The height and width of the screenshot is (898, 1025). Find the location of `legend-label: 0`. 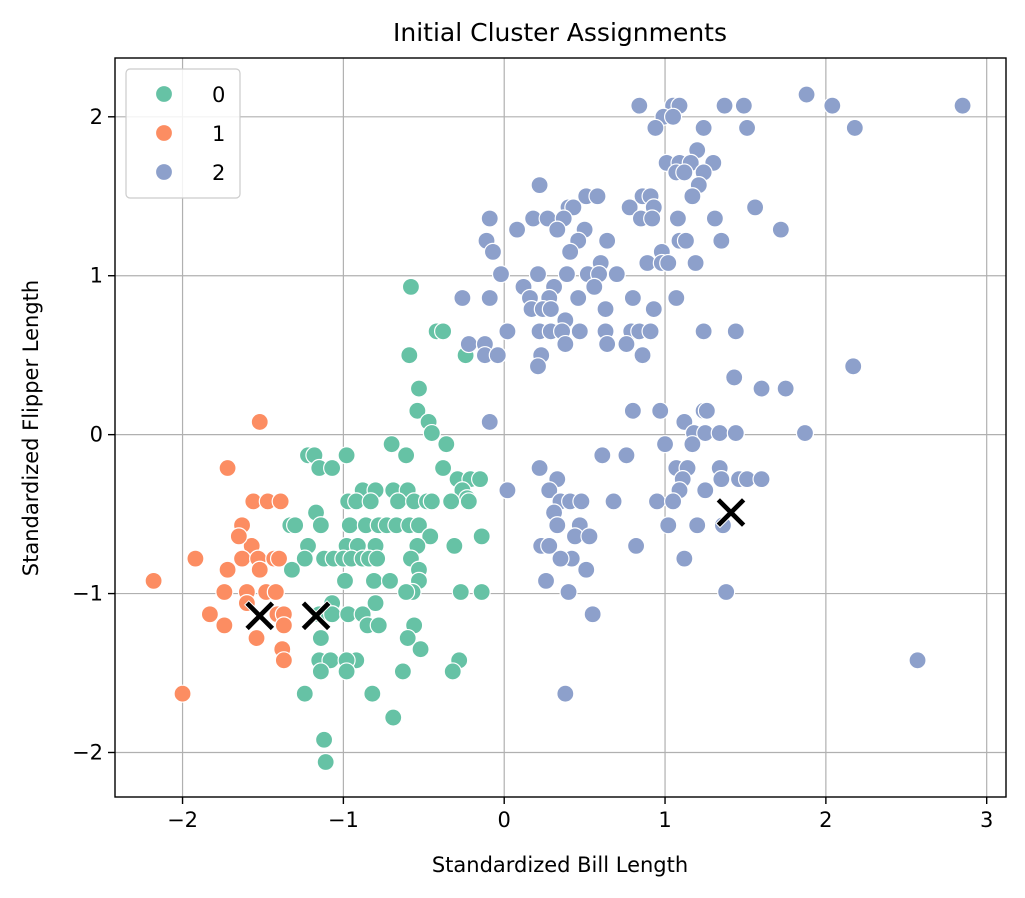

legend-label: 0 is located at coordinates (218, 95).